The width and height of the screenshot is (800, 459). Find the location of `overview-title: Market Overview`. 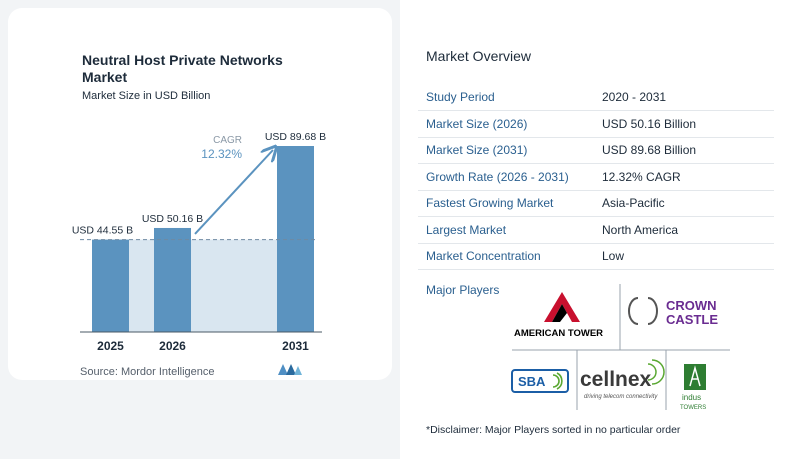

overview-title: Market Overview is located at coordinates (479, 56).